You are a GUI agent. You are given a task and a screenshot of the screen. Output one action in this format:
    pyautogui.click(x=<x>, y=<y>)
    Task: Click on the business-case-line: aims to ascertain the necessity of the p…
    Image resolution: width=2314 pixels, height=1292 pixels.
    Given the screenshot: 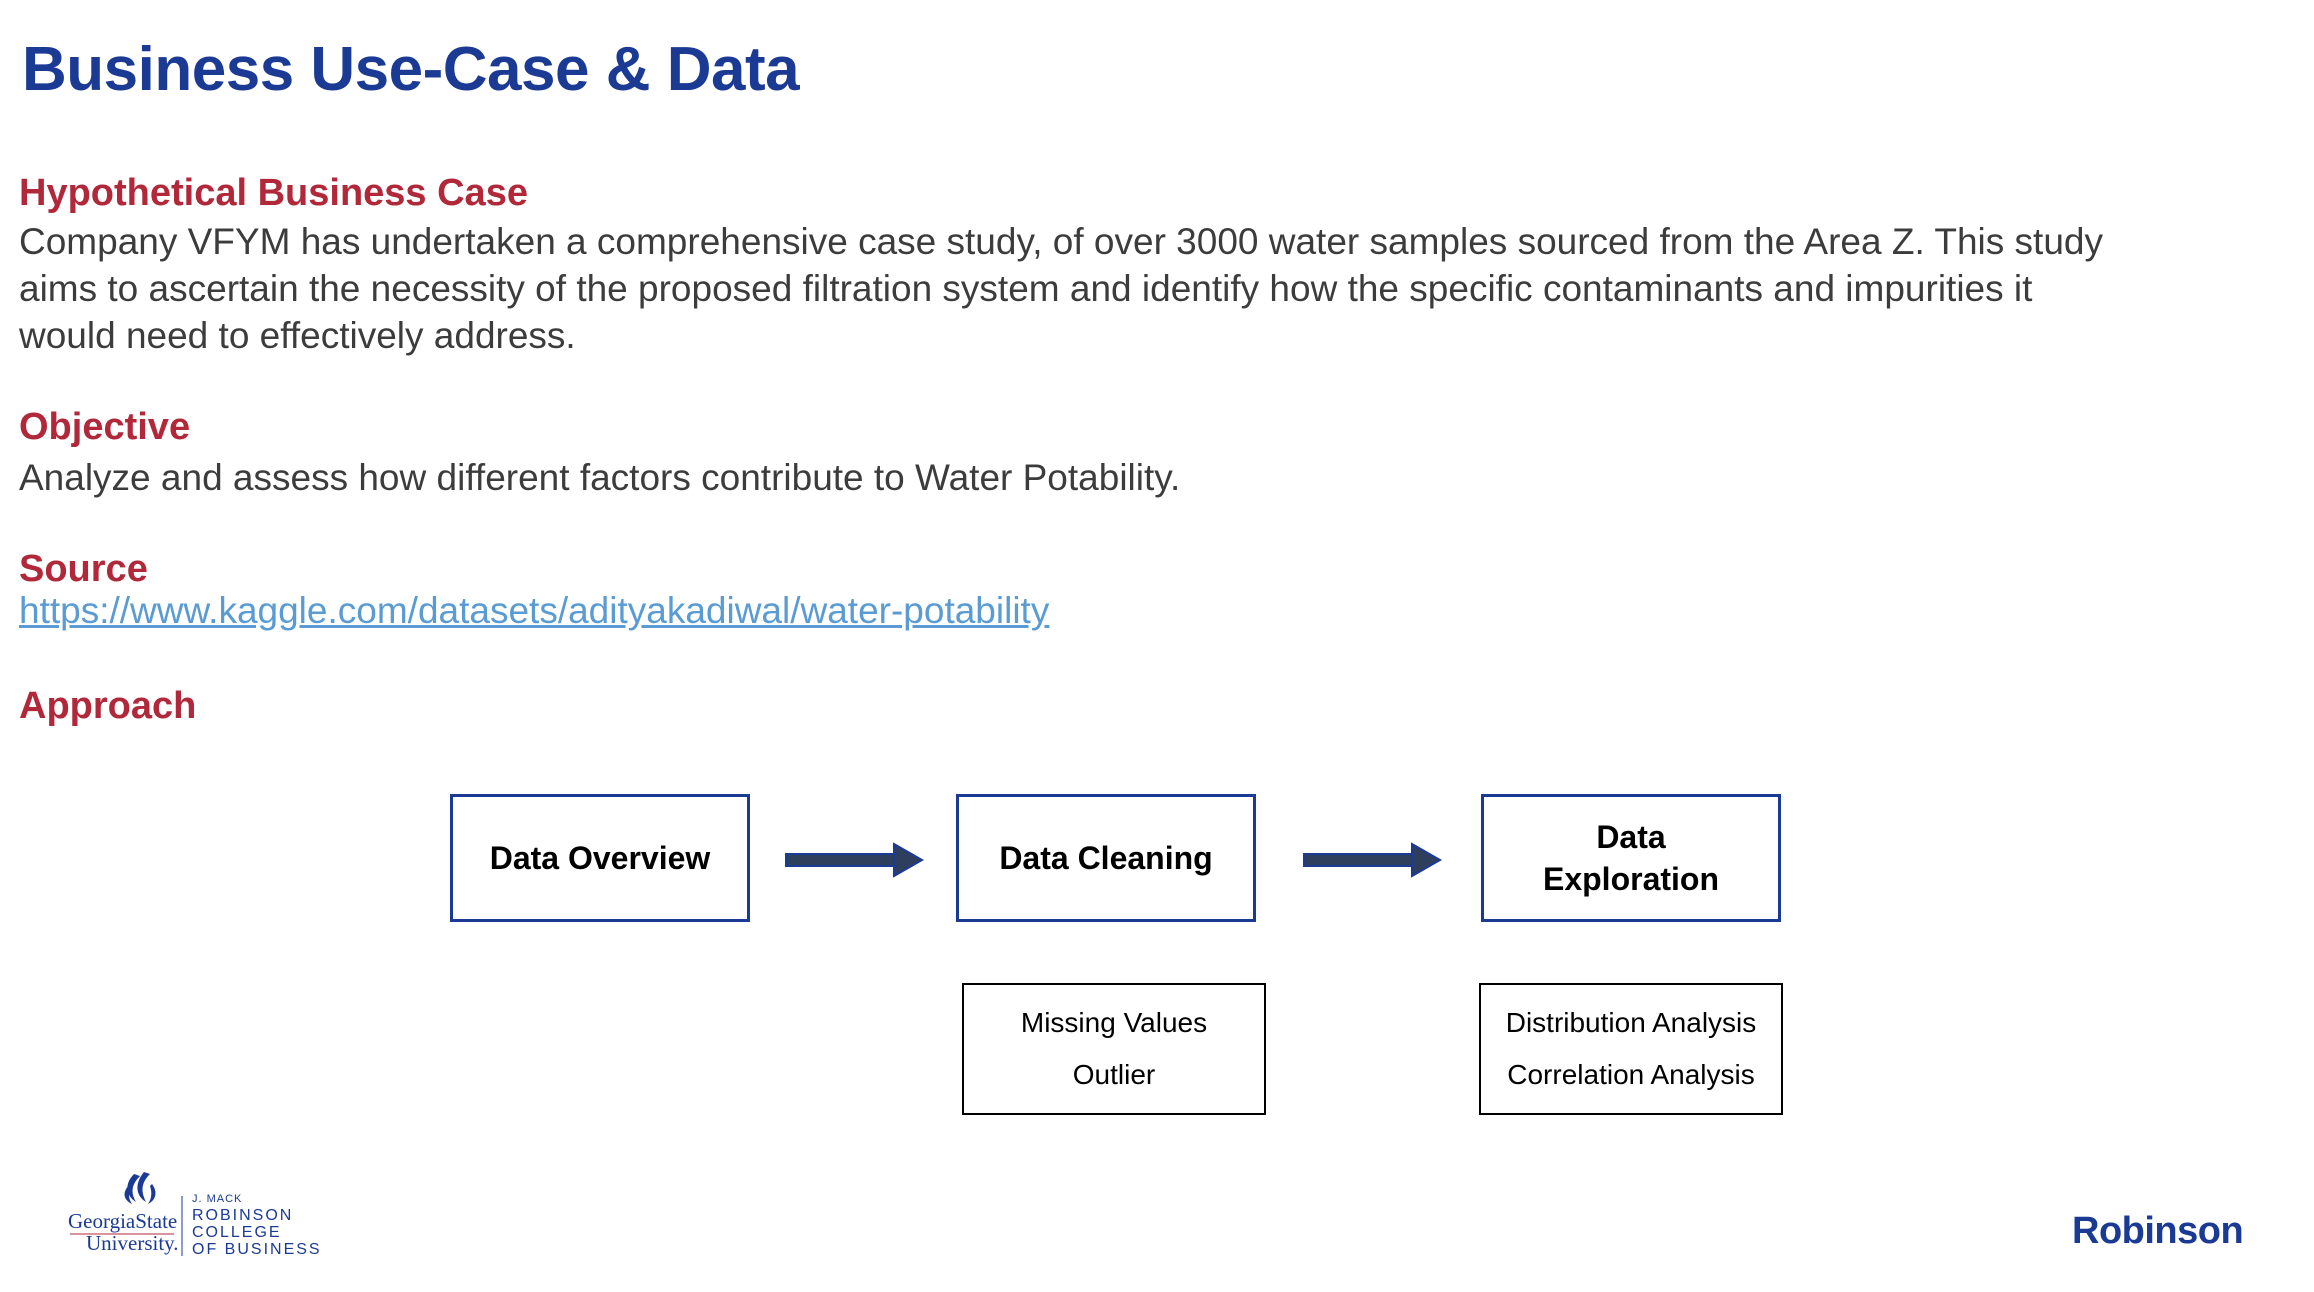 What is the action you would take?
    pyautogui.click(x=1026, y=288)
    